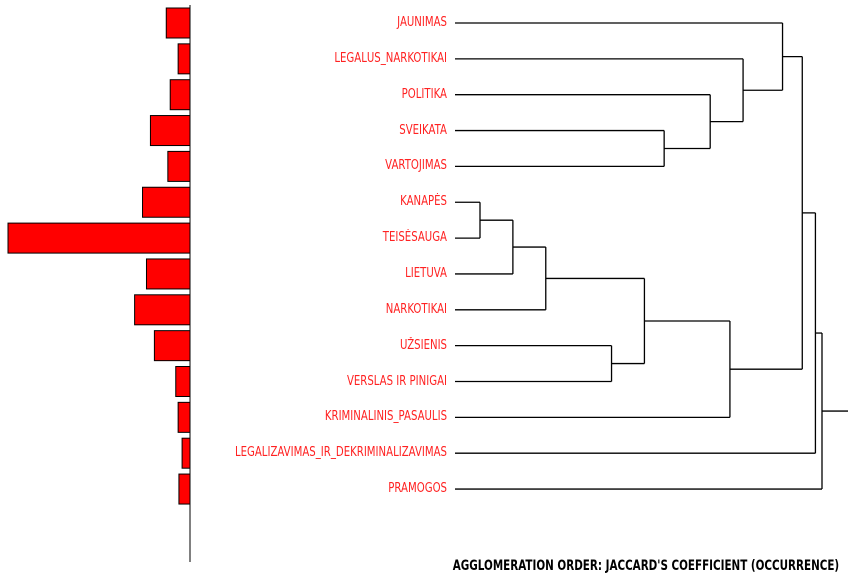 The image size is (851, 587). Describe the element at coordinates (385, 417) in the screenshot. I see `item-label: KRIMINALINIS_PASAULIS` at that location.